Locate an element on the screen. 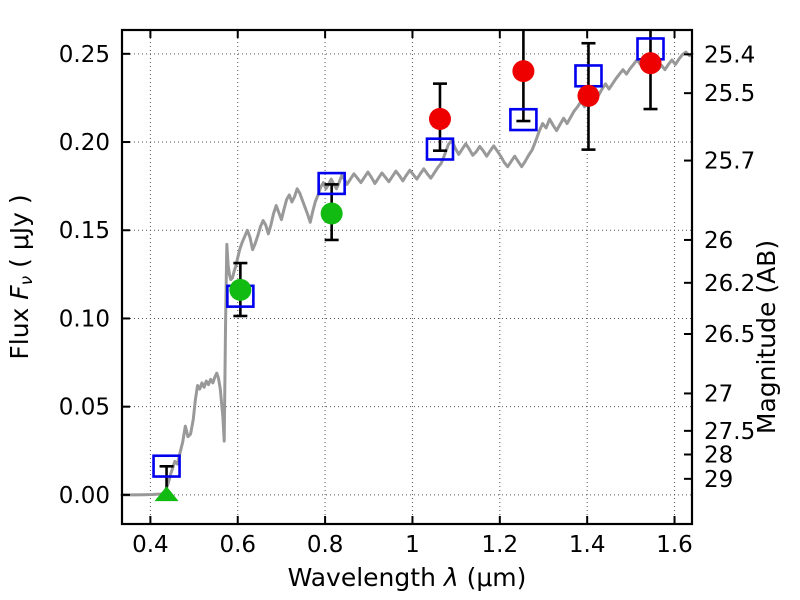 The image size is (800, 600). y-right-tick-label: 27.5 is located at coordinates (729, 432).